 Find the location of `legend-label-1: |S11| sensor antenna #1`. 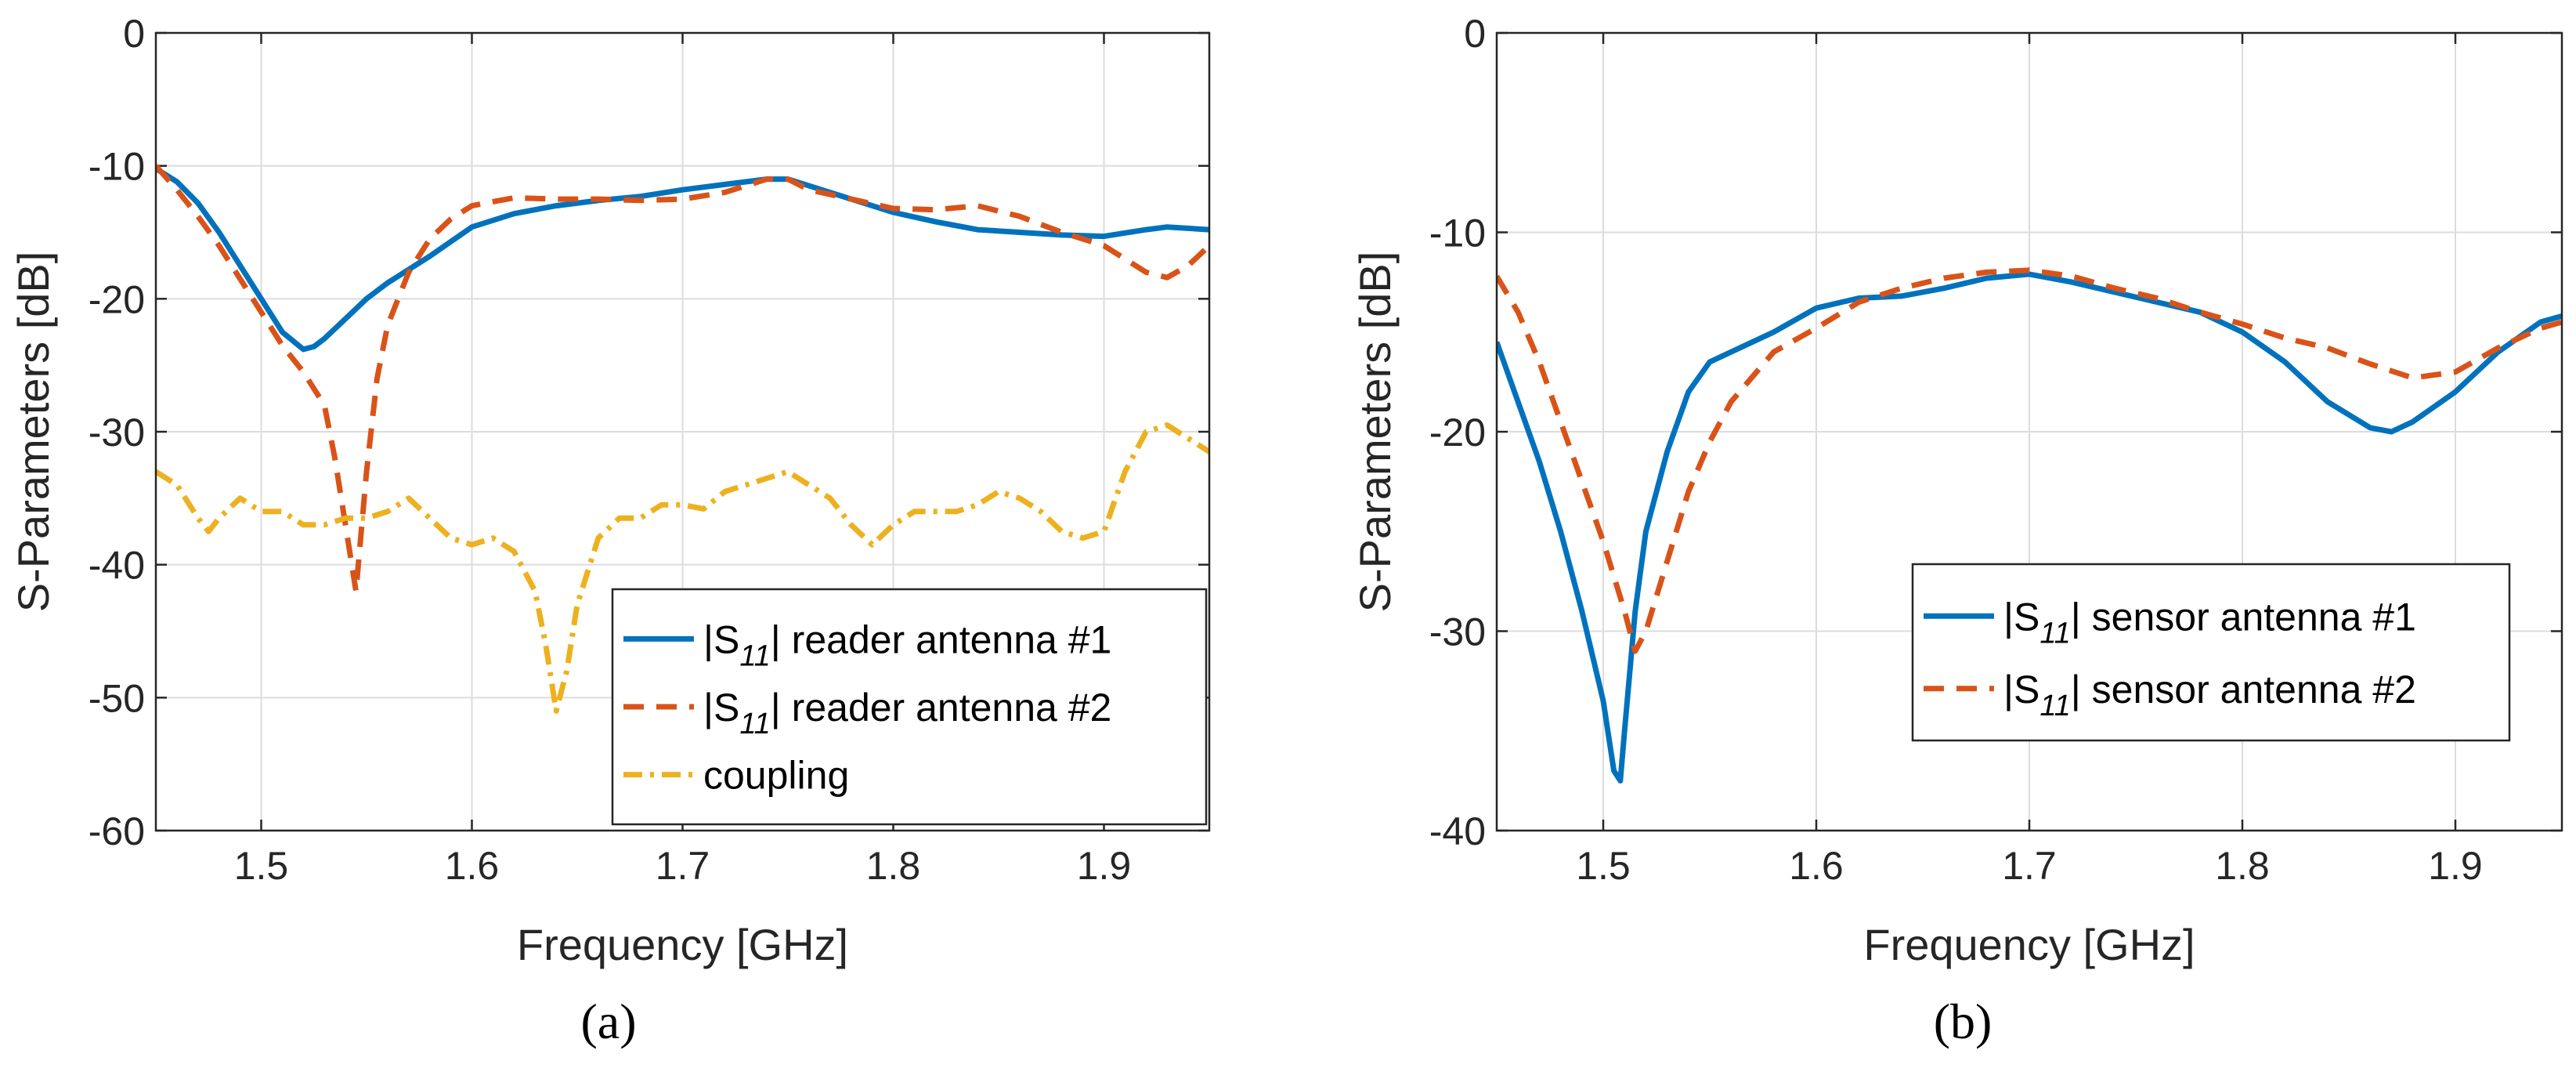

legend-label-1: |S11| sensor antenna #1 is located at coordinates (2209, 622).